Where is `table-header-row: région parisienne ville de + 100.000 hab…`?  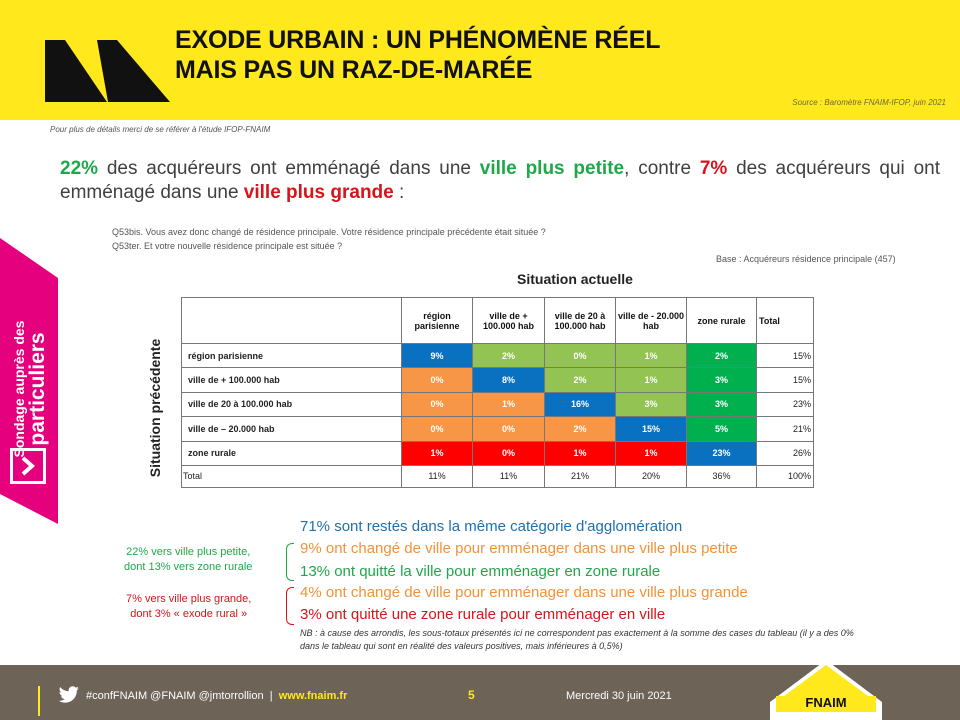 table-header-row: région parisienne ville de + 100.000 hab… is located at coordinates (497, 320).